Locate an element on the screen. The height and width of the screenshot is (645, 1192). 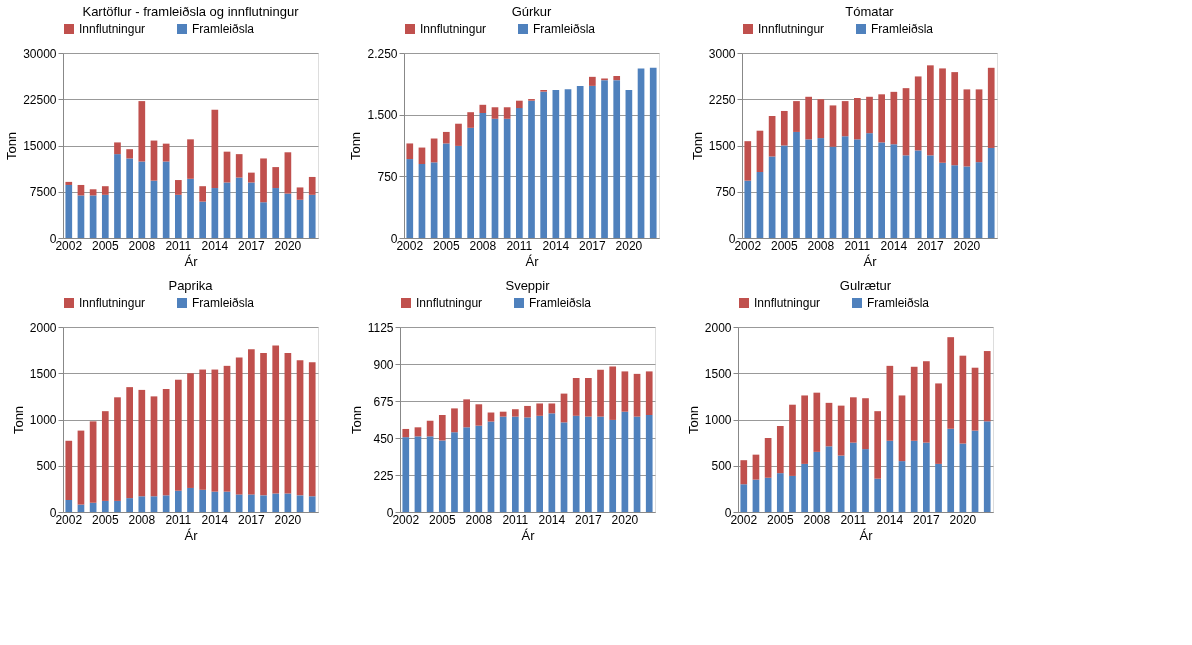
y-tick-label: 3000 is located at coordinates (722, 53).